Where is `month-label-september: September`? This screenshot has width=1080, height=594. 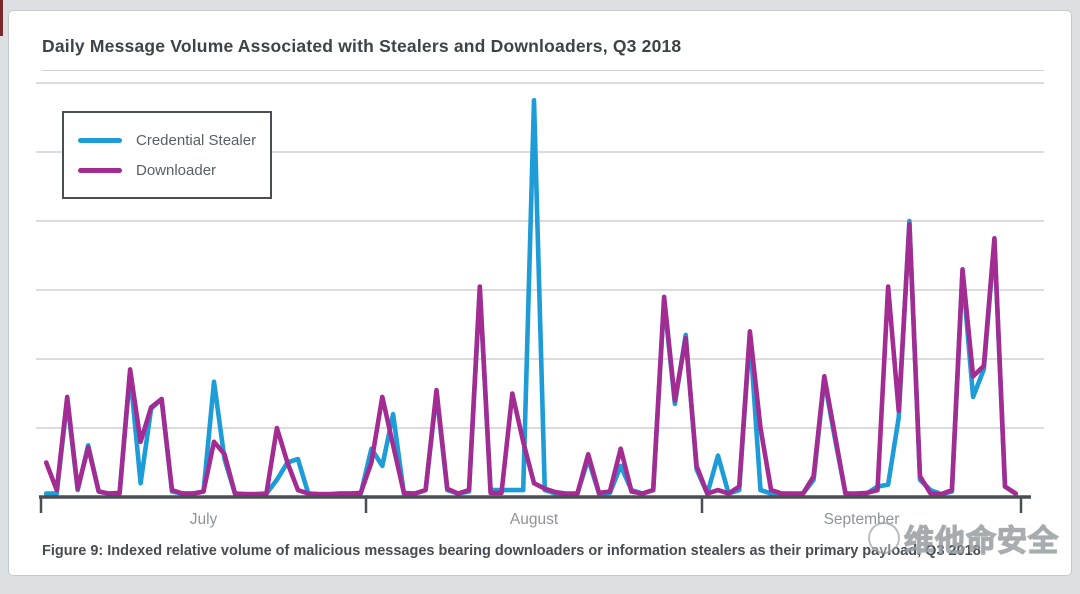
month-label-september: September is located at coordinates (861, 519).